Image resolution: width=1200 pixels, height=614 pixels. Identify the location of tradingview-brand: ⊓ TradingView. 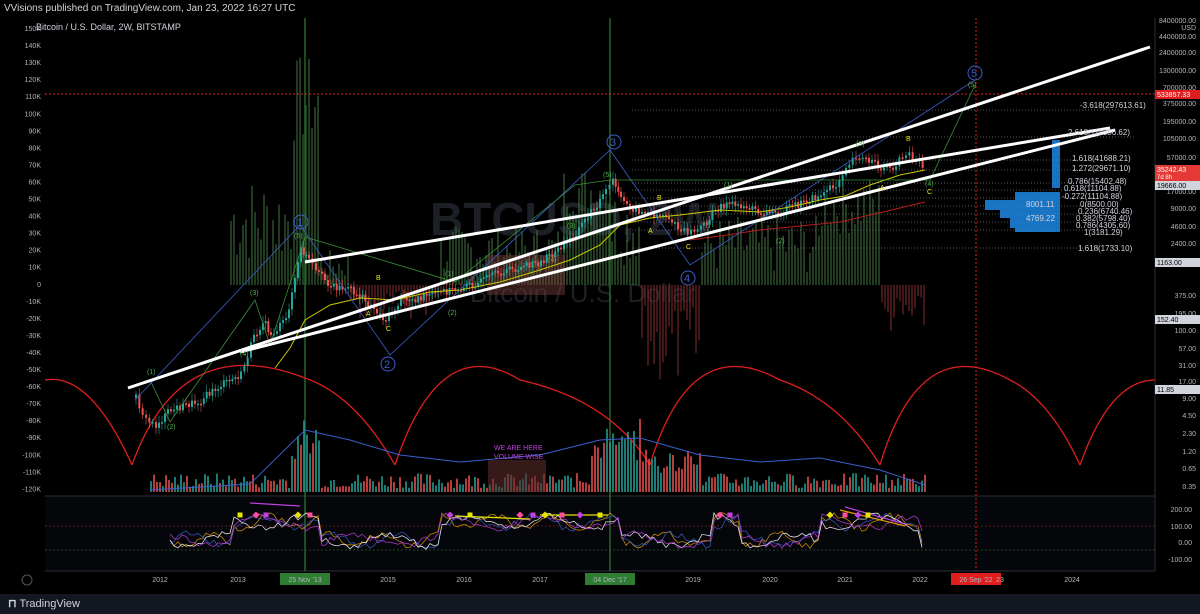
(44, 603).